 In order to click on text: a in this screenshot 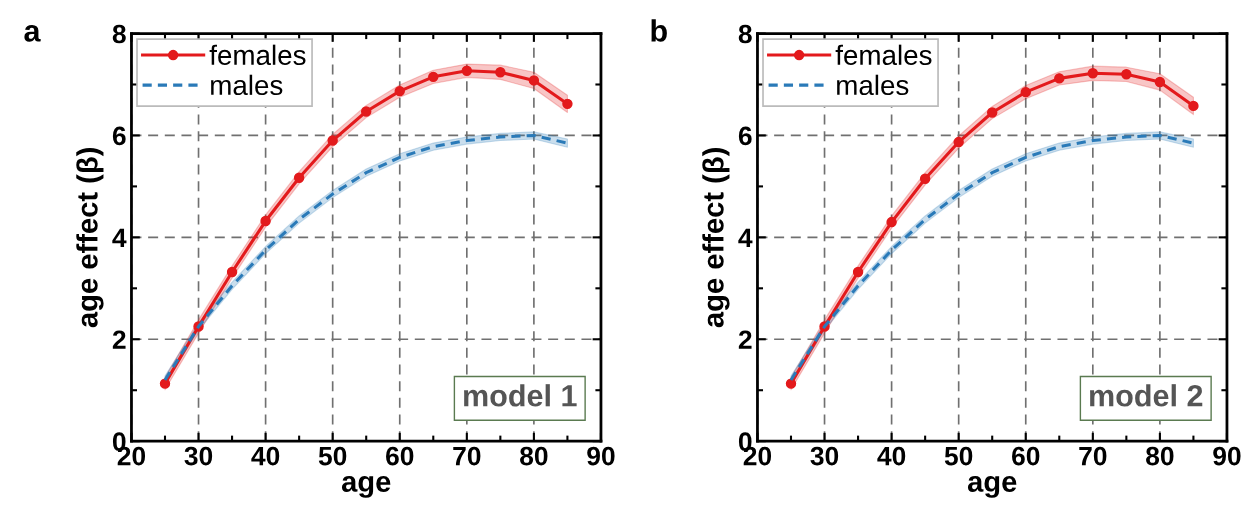, I will do `click(32, 33)`.